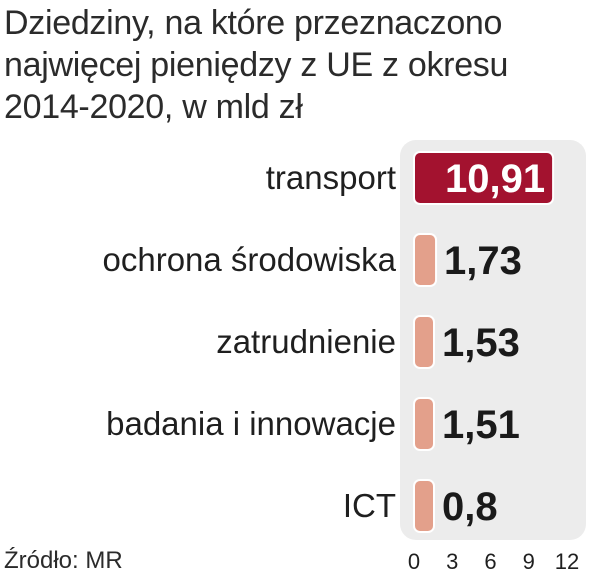 The width and height of the screenshot is (598, 583). I want to click on x-tick-label: 6, so click(490, 561).